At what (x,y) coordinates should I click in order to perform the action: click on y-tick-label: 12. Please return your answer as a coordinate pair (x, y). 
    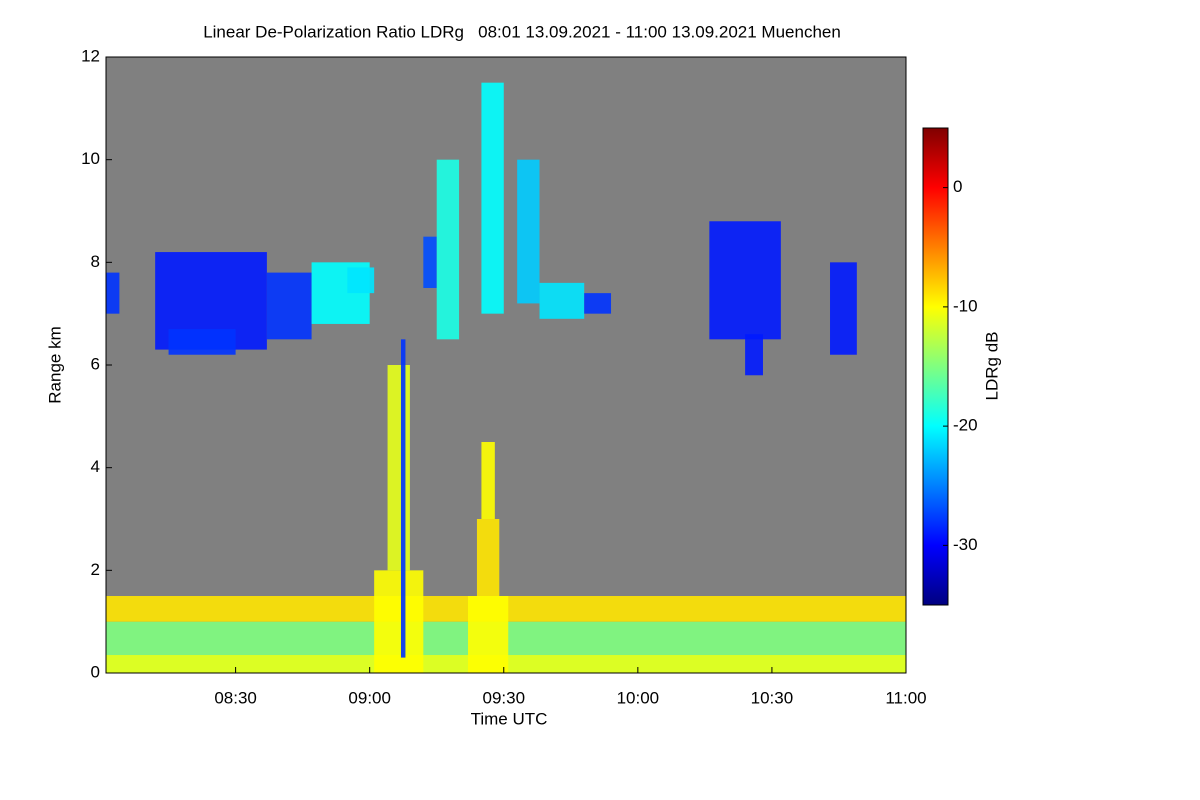
    Looking at the image, I should click on (90, 55).